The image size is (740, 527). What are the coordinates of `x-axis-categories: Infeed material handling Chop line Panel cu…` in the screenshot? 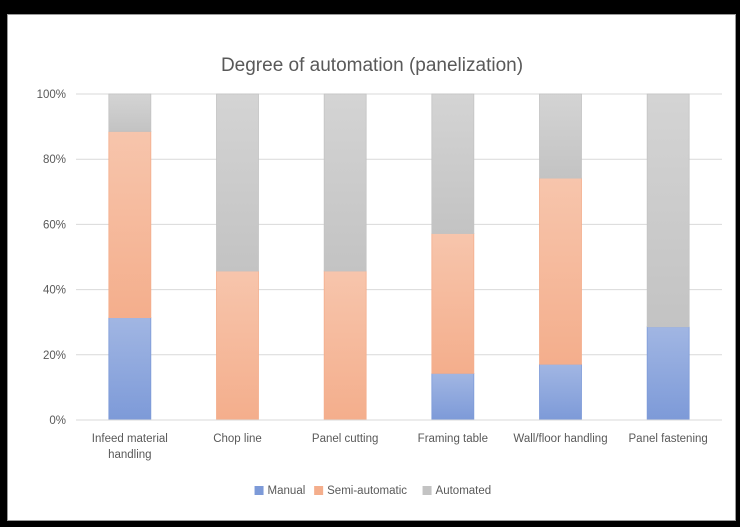 It's located at (400, 447).